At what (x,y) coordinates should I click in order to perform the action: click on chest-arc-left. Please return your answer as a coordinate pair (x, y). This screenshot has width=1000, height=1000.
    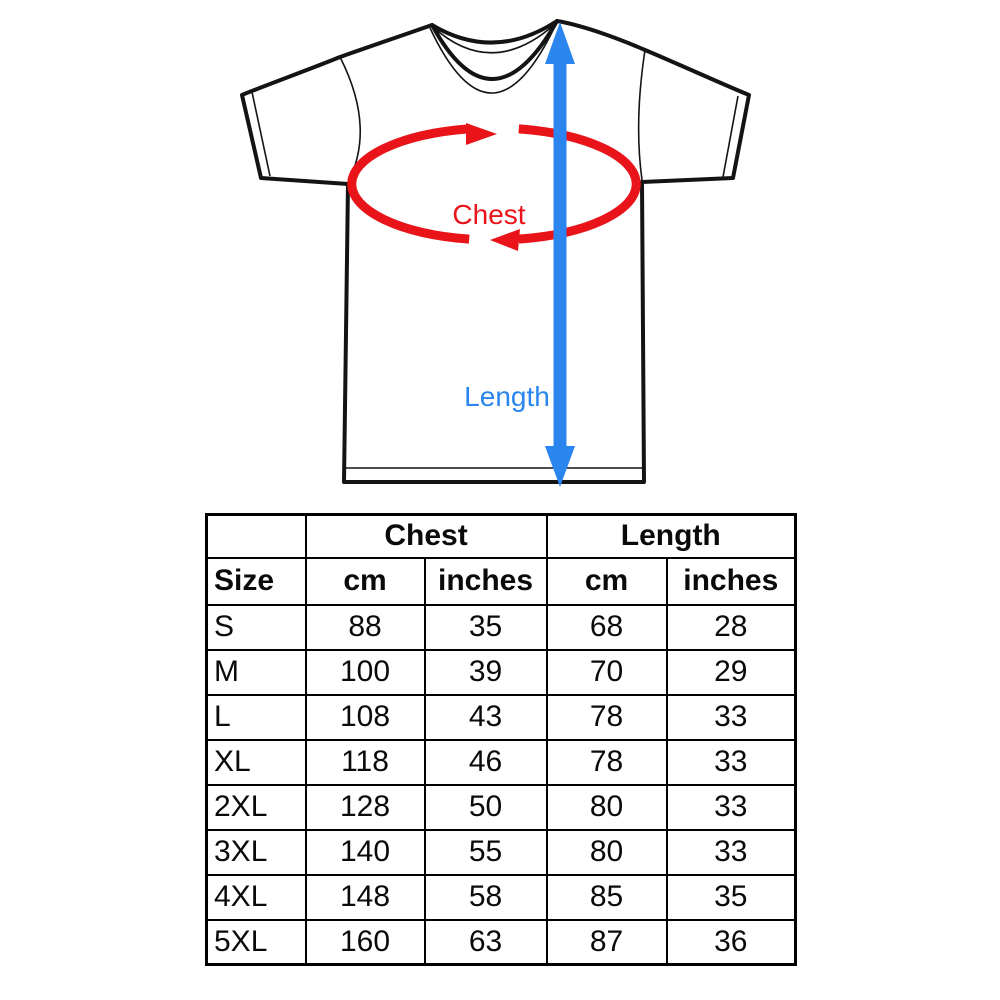
    Looking at the image, I should click on (408, 184).